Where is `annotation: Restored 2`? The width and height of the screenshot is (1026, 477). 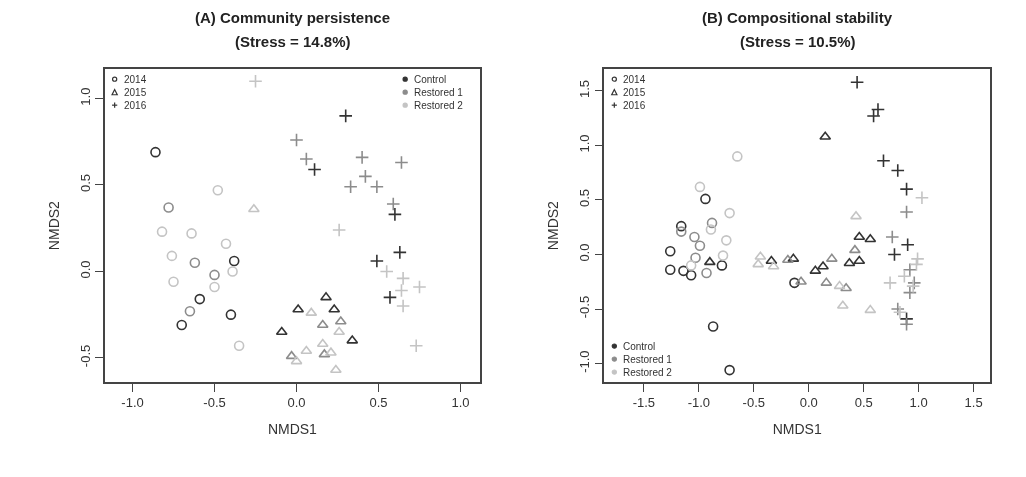 annotation: Restored 2 is located at coordinates (648, 372).